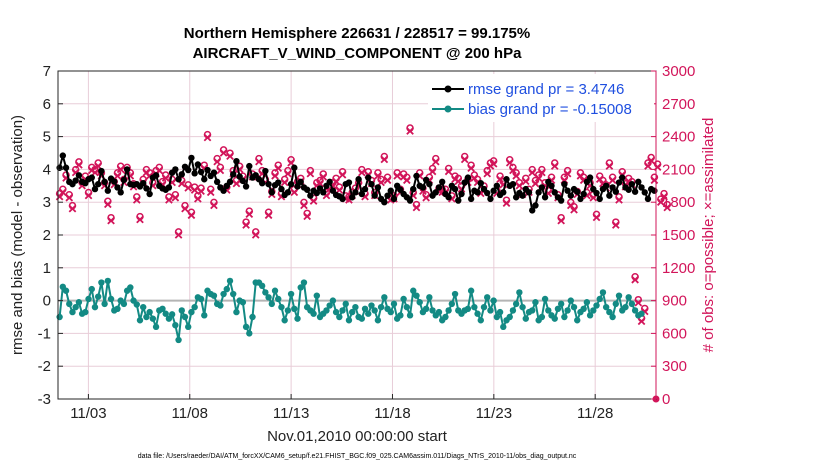 The width and height of the screenshot is (830, 470). What do you see at coordinates (17, 235) in the screenshot?
I see `y-axis-label: rmse and bias (model - observation)` at bounding box center [17, 235].